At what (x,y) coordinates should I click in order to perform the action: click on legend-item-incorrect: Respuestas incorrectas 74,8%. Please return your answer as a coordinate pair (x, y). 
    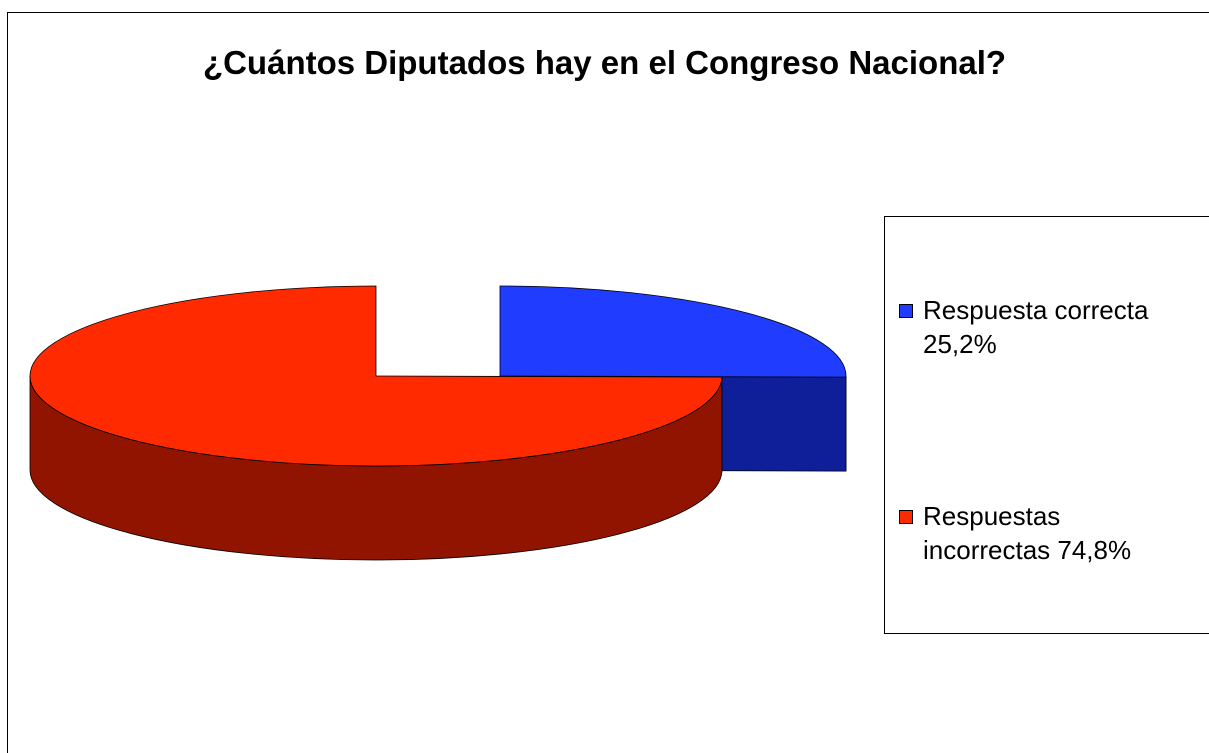
    Looking at the image, I should click on (1049, 533).